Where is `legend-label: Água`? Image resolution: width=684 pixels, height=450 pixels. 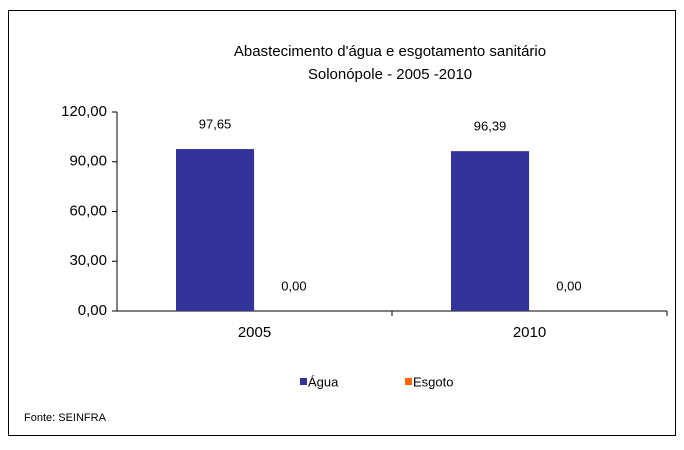 legend-label: Água is located at coordinates (323, 381).